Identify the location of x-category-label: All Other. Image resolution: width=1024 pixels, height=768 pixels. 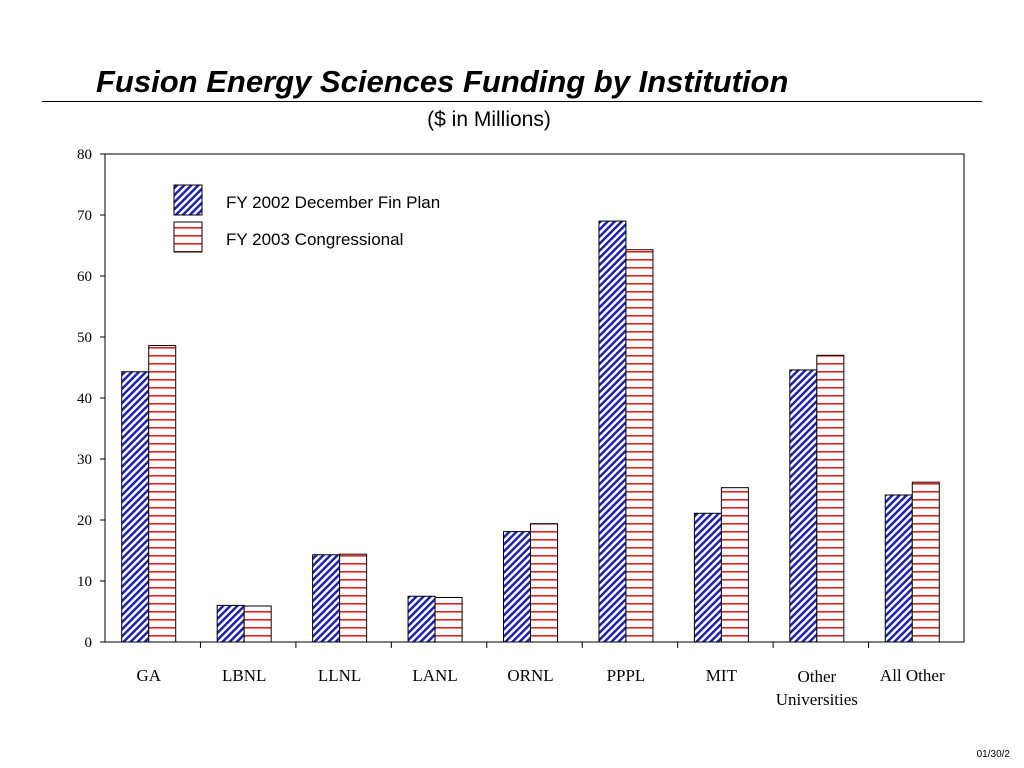
(912, 675).